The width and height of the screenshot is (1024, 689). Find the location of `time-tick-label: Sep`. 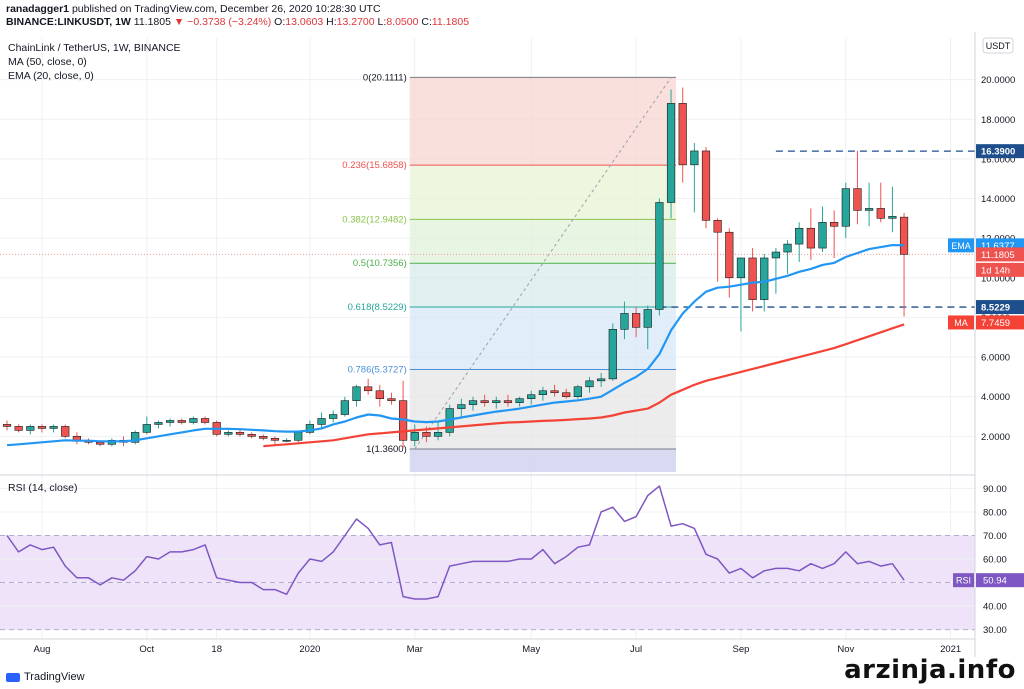

time-tick-label: Sep is located at coordinates (740, 649).